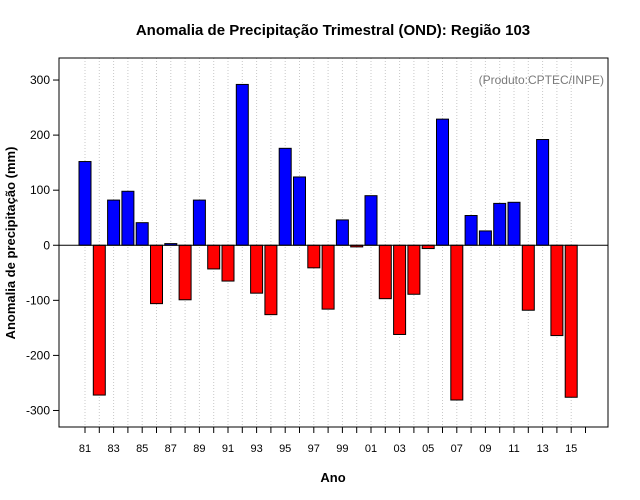 The height and width of the screenshot is (500, 640). I want to click on x-tick-label: 81, so click(85, 449).